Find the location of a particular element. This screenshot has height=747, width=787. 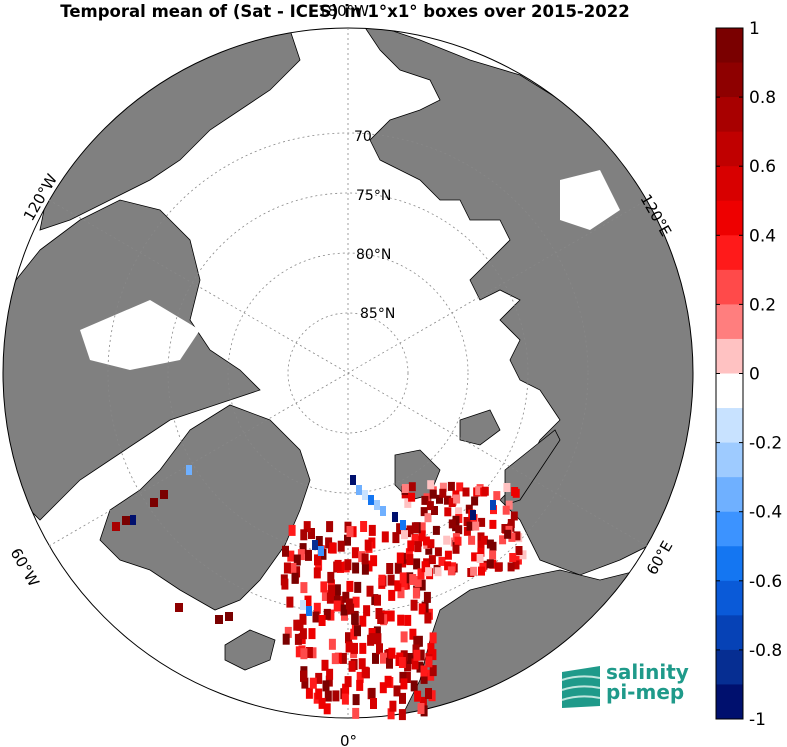

colorbar-cells is located at coordinates (729, 374).